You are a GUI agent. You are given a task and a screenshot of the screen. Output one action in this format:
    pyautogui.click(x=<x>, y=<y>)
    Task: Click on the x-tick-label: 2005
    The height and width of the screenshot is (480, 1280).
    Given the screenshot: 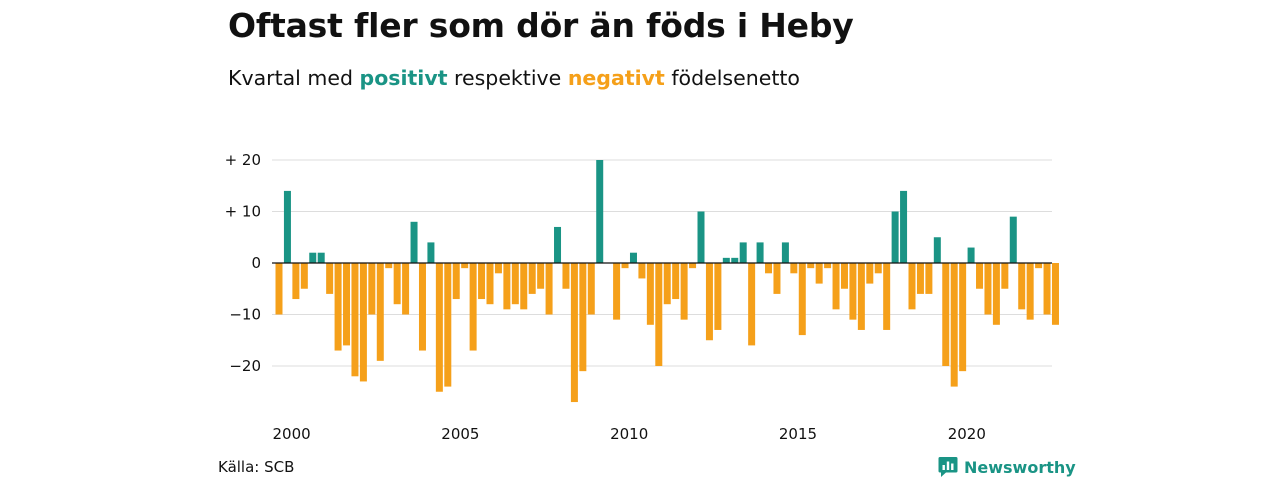 What is the action you would take?
    pyautogui.click(x=460, y=434)
    